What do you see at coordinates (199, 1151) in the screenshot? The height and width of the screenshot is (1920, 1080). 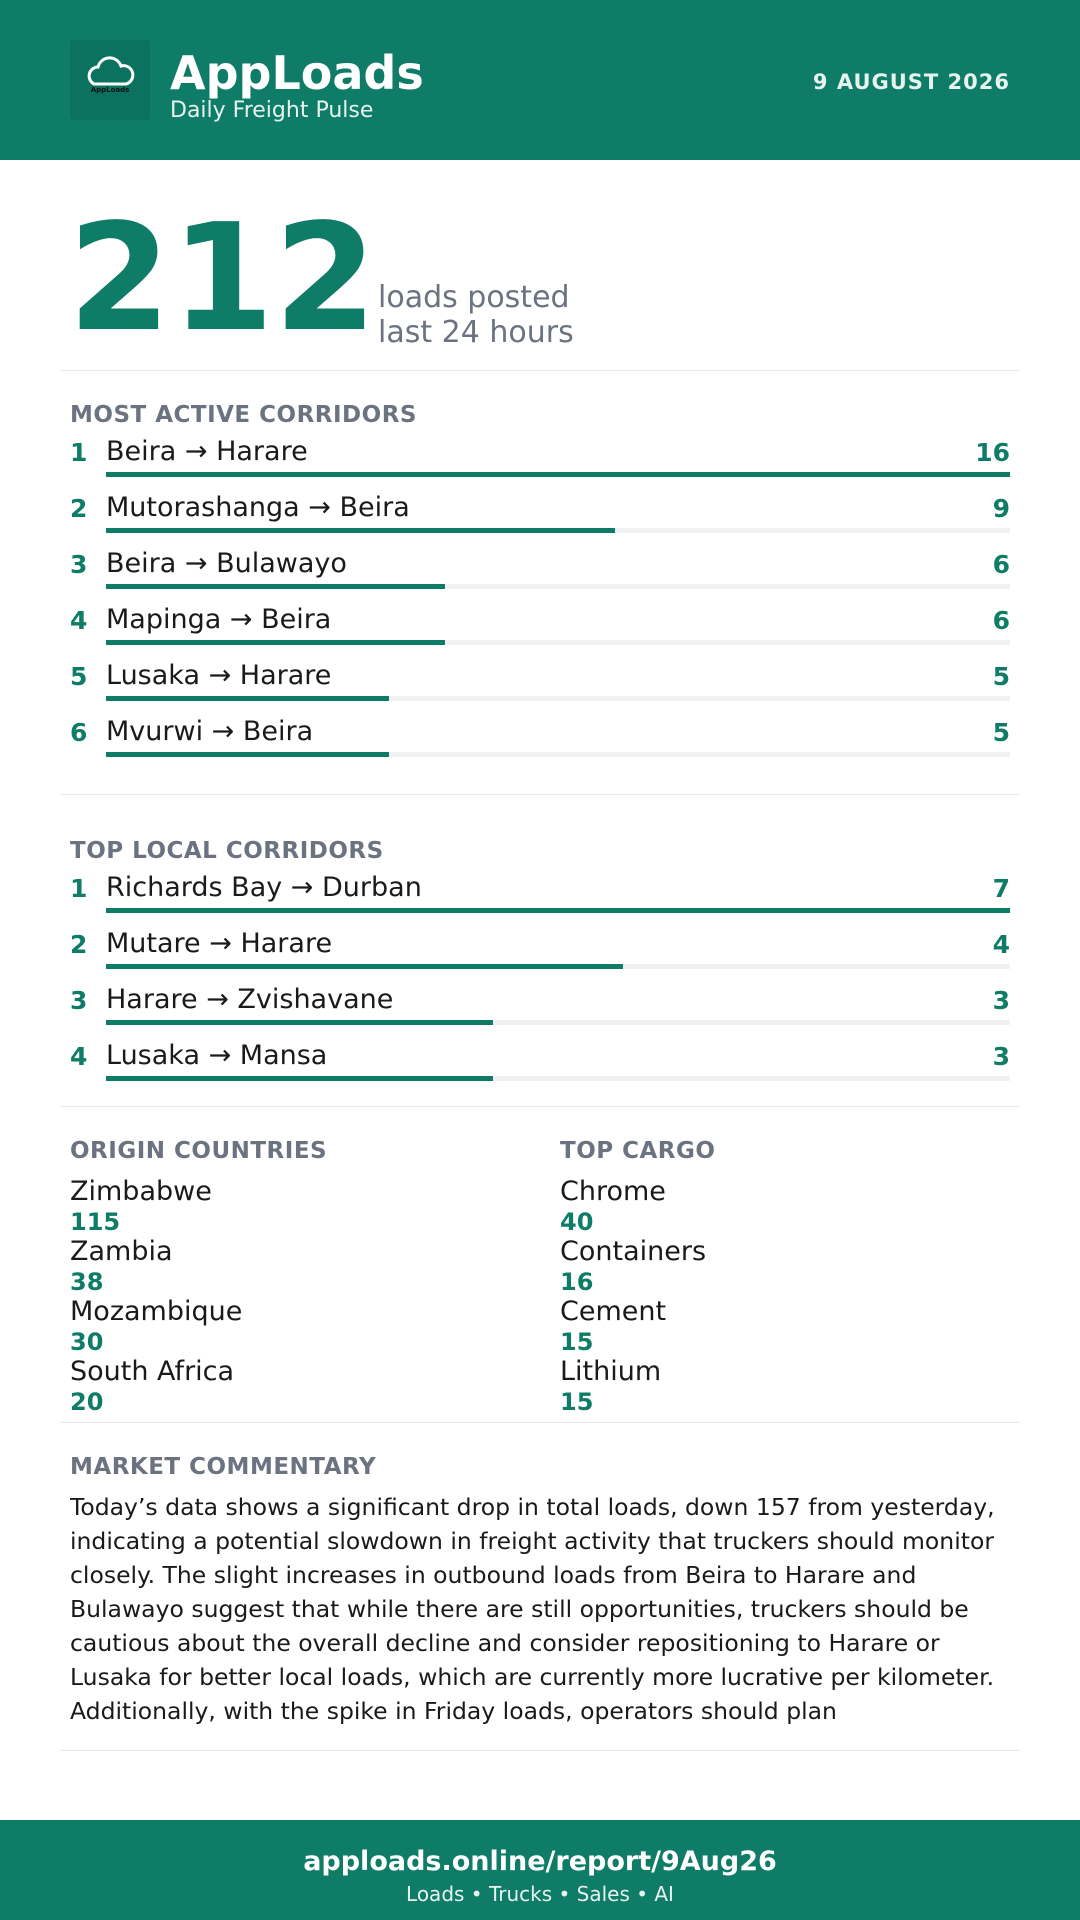 I see `section-title: ORIGIN COUNTRIES` at bounding box center [199, 1151].